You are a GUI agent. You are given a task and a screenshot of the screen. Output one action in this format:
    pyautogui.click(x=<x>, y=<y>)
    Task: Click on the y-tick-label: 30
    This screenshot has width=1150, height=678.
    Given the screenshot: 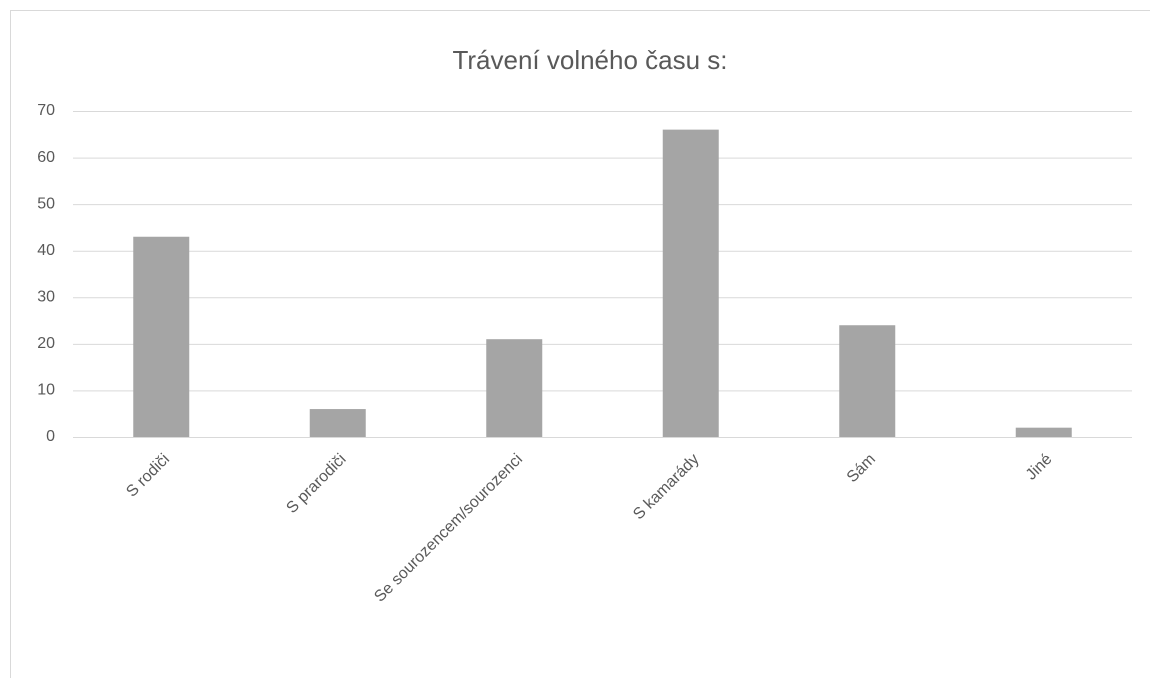 What is the action you would take?
    pyautogui.click(x=46, y=297)
    